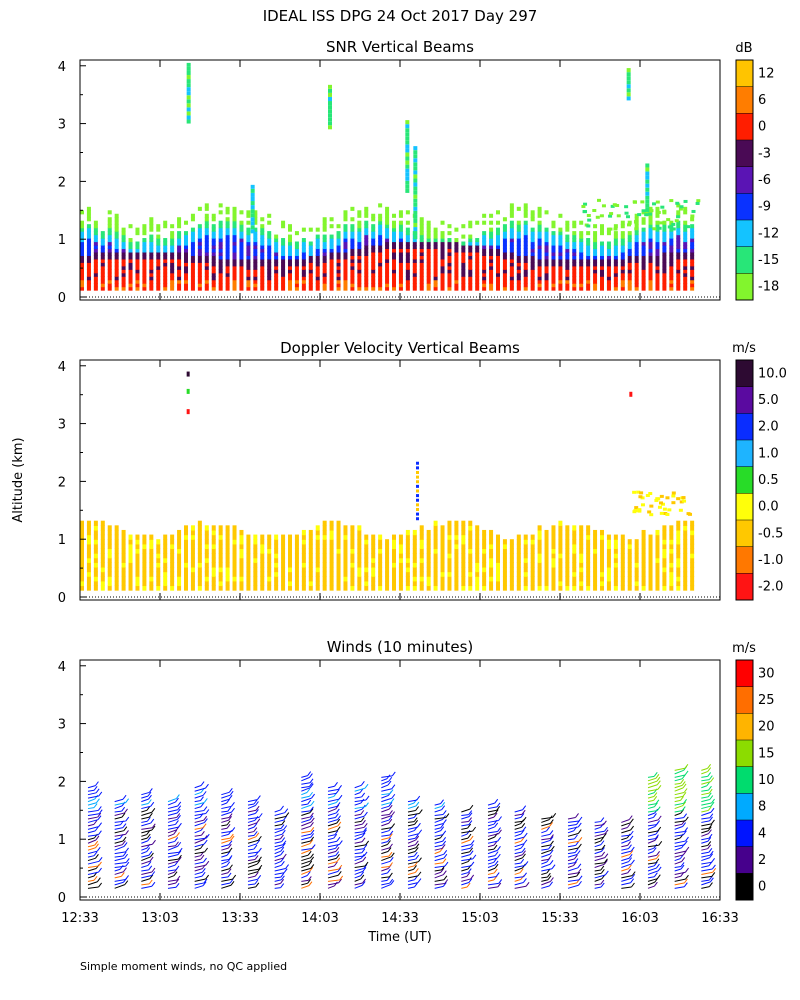 The image size is (800, 1000). Describe the element at coordinates (744, 648) in the screenshot. I see `winds-colorbar-unit: m/s` at that location.